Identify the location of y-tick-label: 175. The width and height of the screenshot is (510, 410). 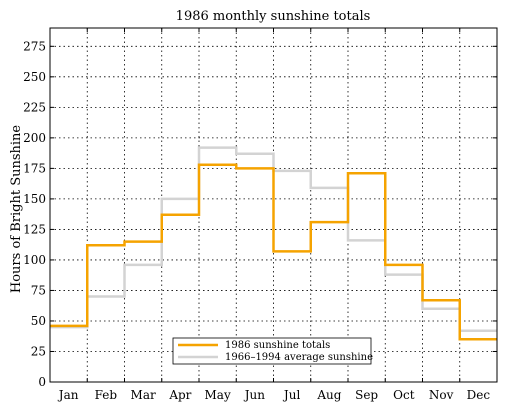
(34, 168).